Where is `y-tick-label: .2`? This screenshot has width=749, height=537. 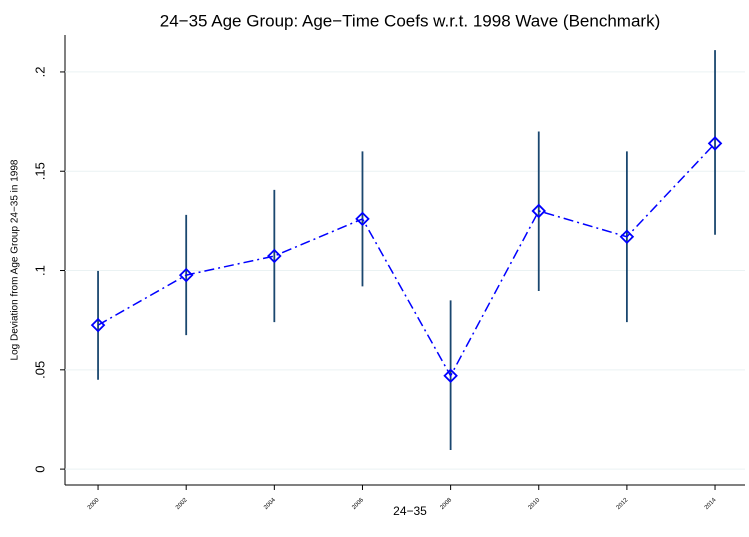 y-tick-label: .2 is located at coordinates (39, 72).